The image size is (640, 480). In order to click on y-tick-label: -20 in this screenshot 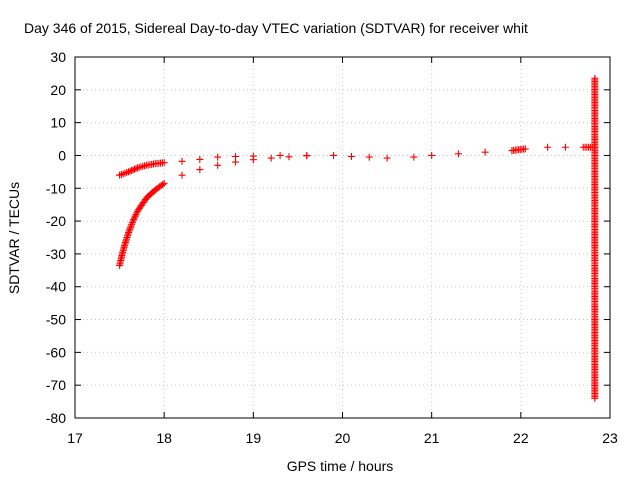, I will do `click(56, 221)`.